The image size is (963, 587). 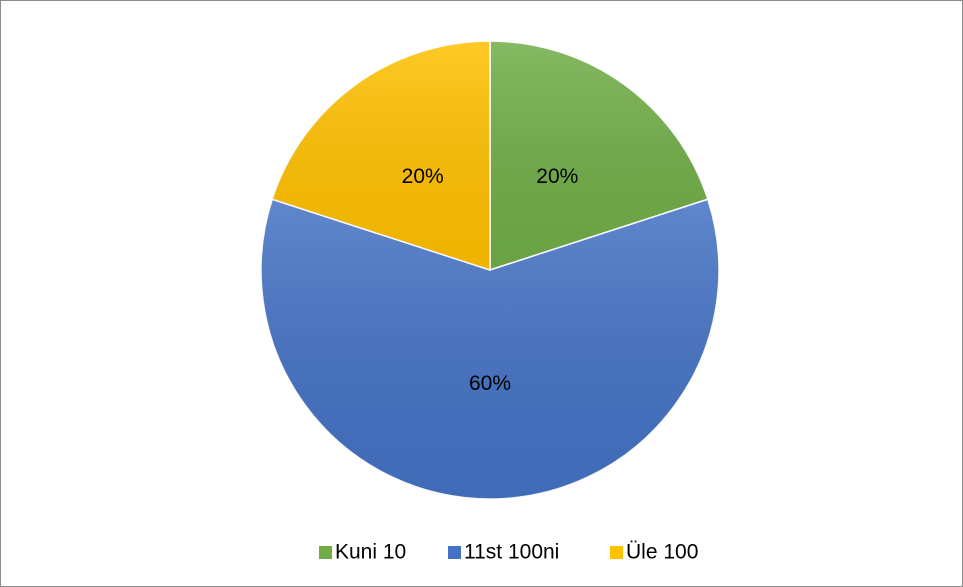 I want to click on legend: Kuni 10 11st 100ni Üle 100, so click(x=508, y=552).